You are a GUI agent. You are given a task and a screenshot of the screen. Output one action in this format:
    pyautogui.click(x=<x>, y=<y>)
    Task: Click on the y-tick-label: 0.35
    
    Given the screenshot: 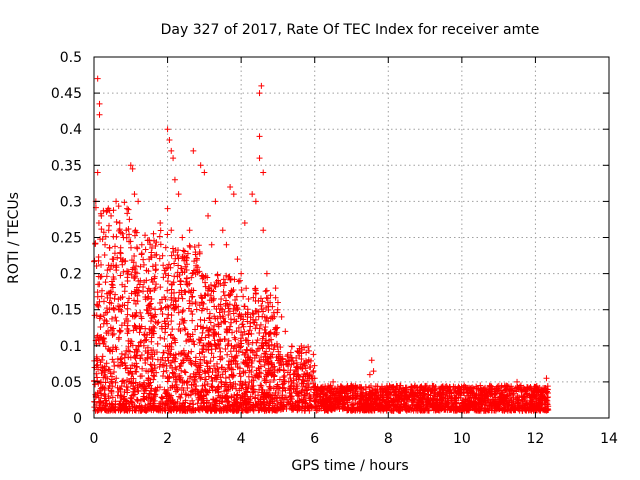 What is the action you would take?
    pyautogui.click(x=66, y=166)
    